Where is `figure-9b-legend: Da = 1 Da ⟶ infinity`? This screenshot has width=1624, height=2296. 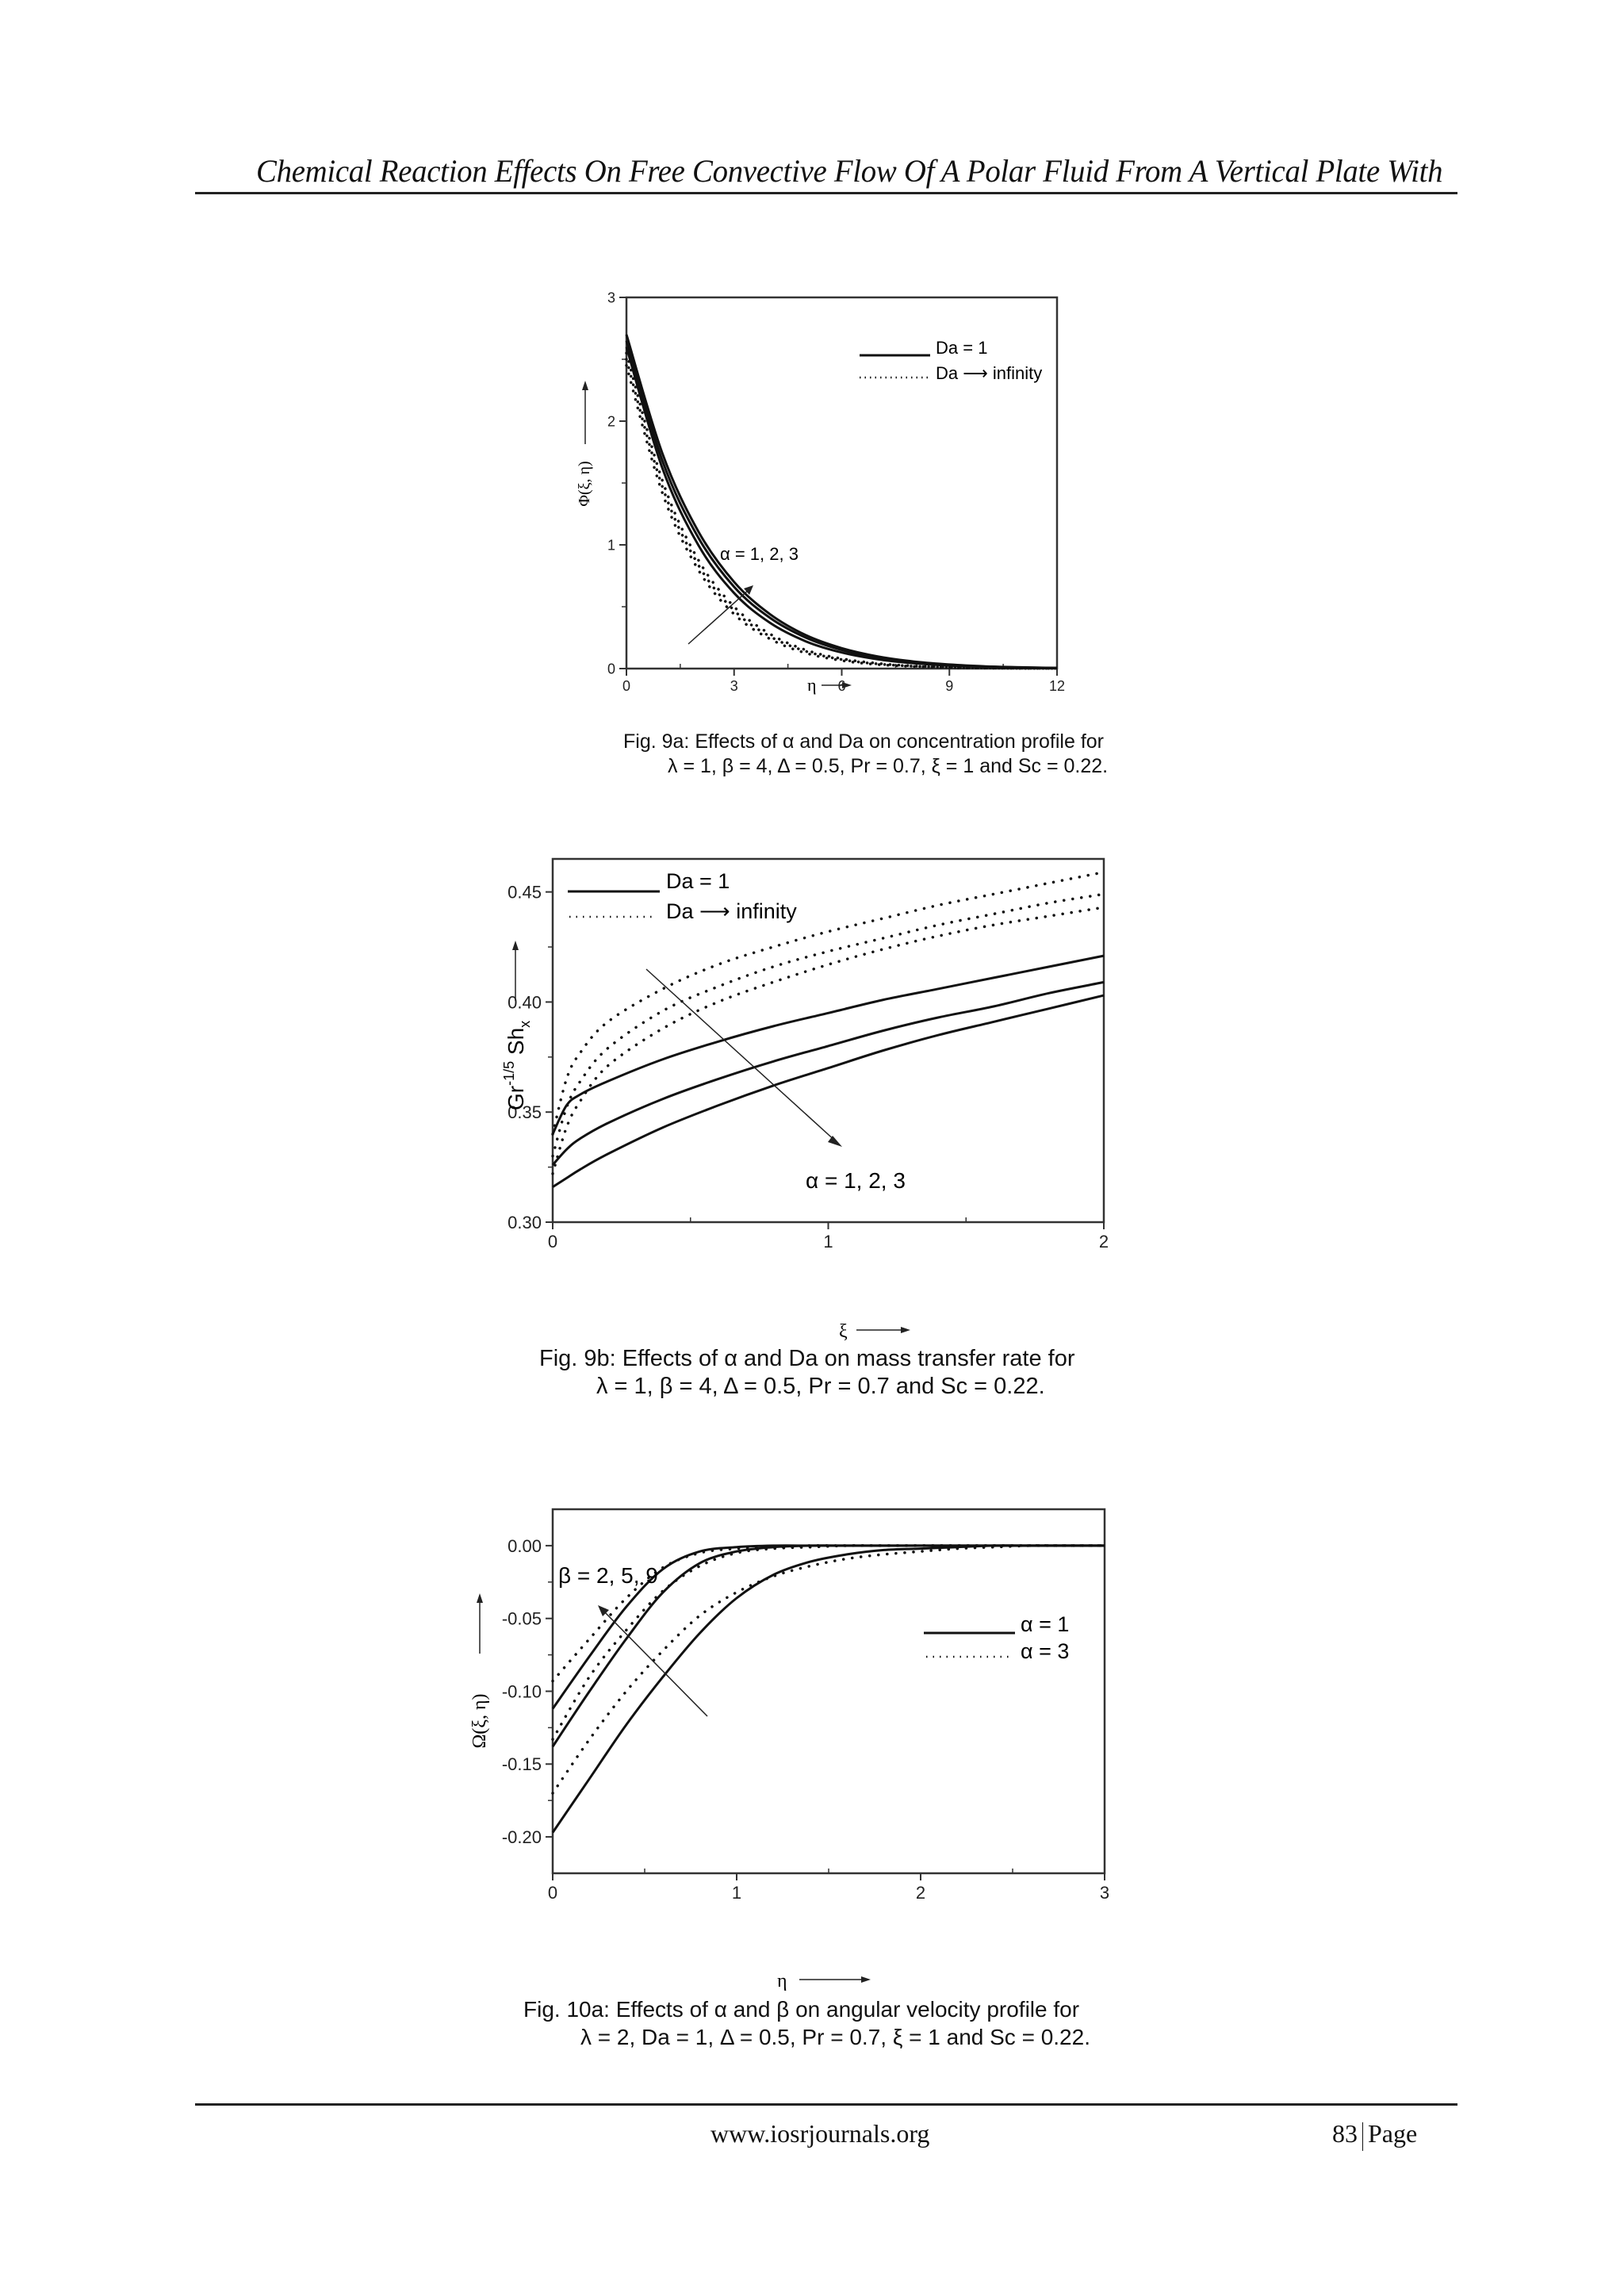 figure-9b-legend: Da = 1 Da ⟶ infinity is located at coordinates (682, 896).